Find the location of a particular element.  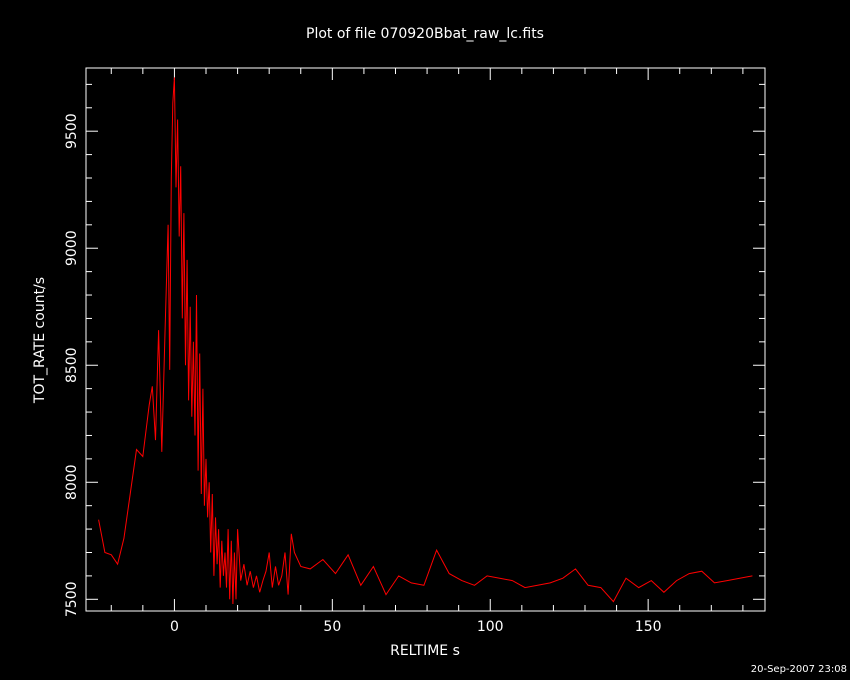

x-axis-label: RELTIME s is located at coordinates (425, 651).